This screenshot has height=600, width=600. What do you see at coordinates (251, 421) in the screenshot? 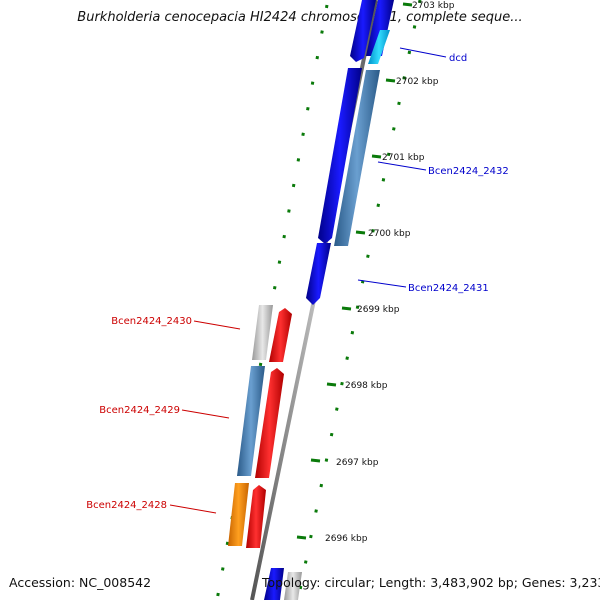
I see `gene-bcen2424-2429-steel` at bounding box center [251, 421].